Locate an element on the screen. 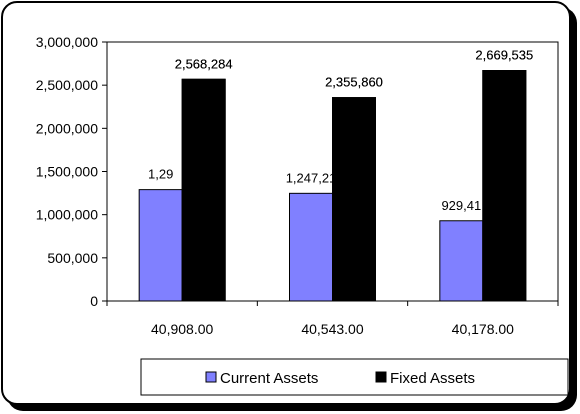 The width and height of the screenshot is (580, 414). data-label: 929,41 is located at coordinates (461, 205).